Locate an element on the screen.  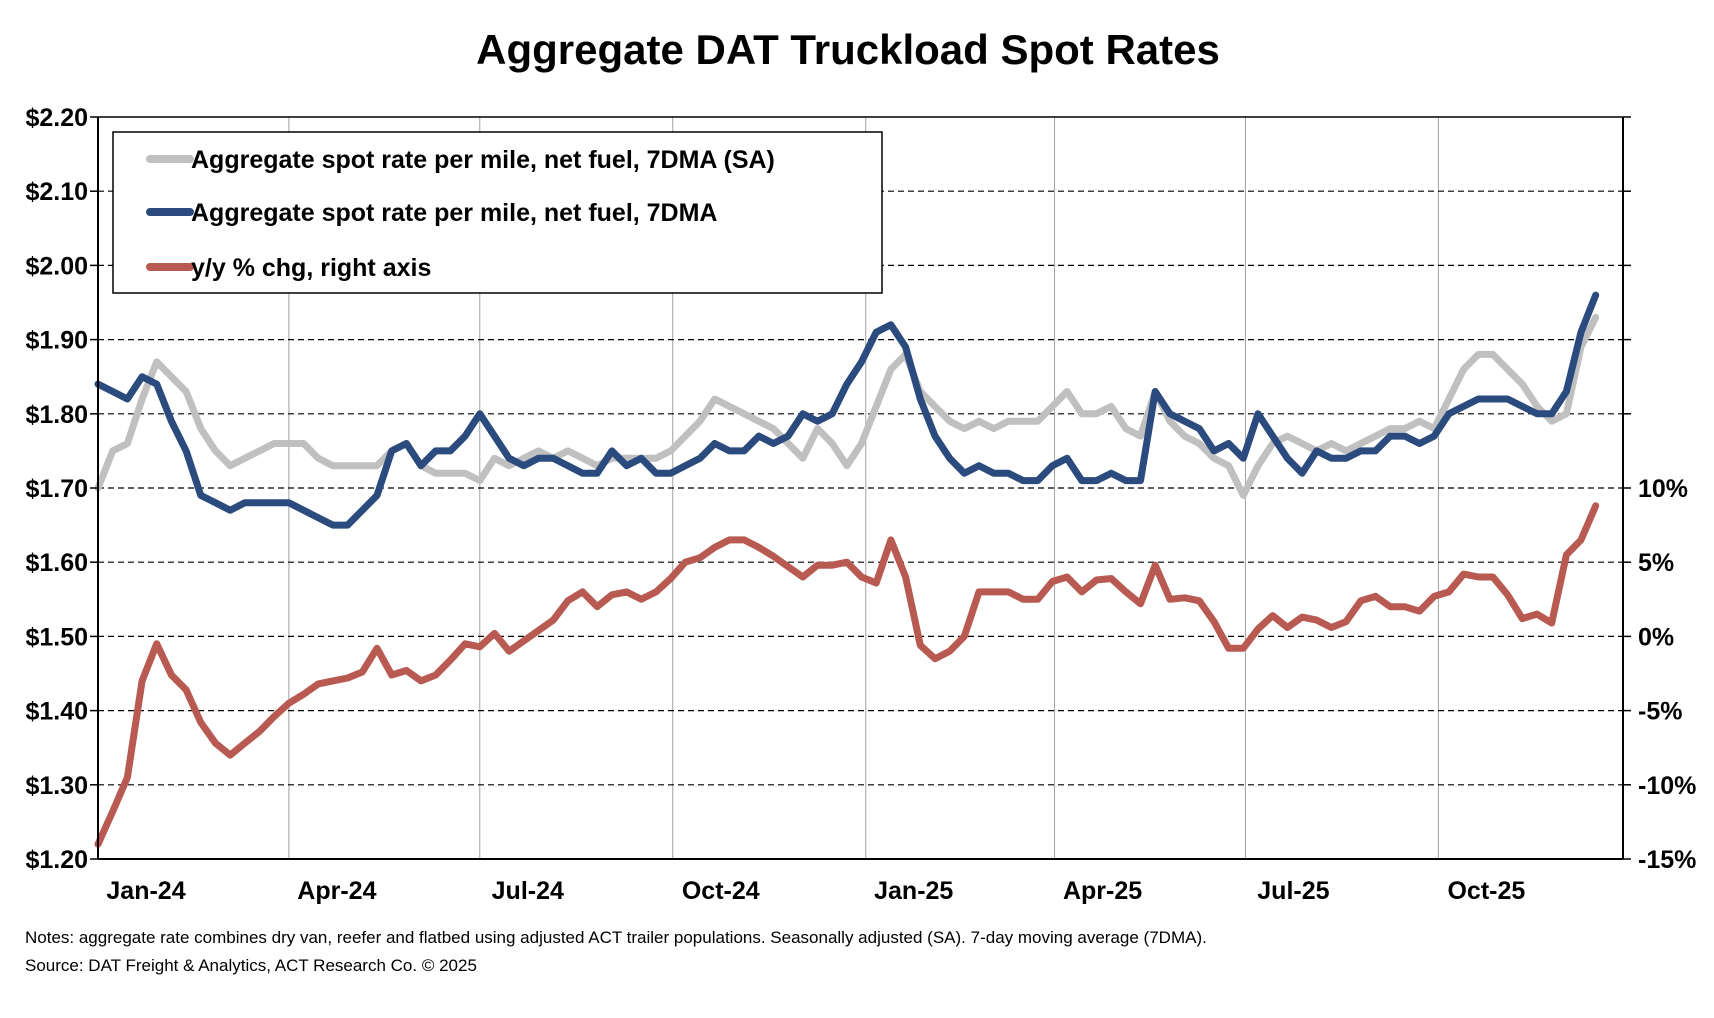
y-right-tick-label: -15% is located at coordinates (1667, 860).